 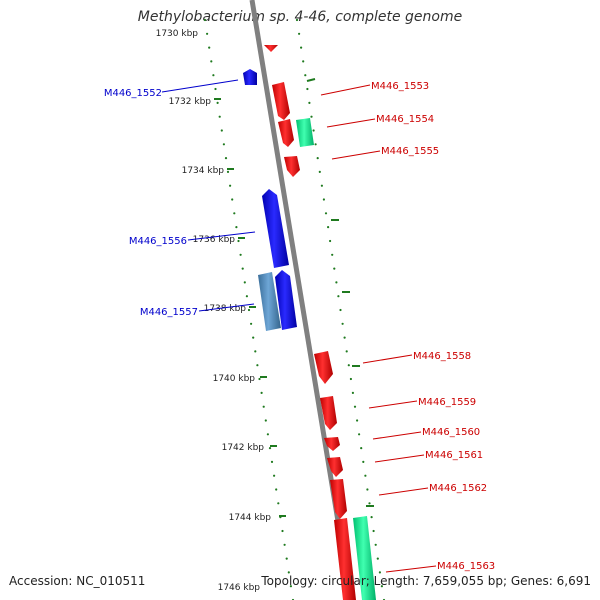 What do you see at coordinates (451, 432) in the screenshot?
I see `gene-label-M446_1560: M446_1560` at bounding box center [451, 432].